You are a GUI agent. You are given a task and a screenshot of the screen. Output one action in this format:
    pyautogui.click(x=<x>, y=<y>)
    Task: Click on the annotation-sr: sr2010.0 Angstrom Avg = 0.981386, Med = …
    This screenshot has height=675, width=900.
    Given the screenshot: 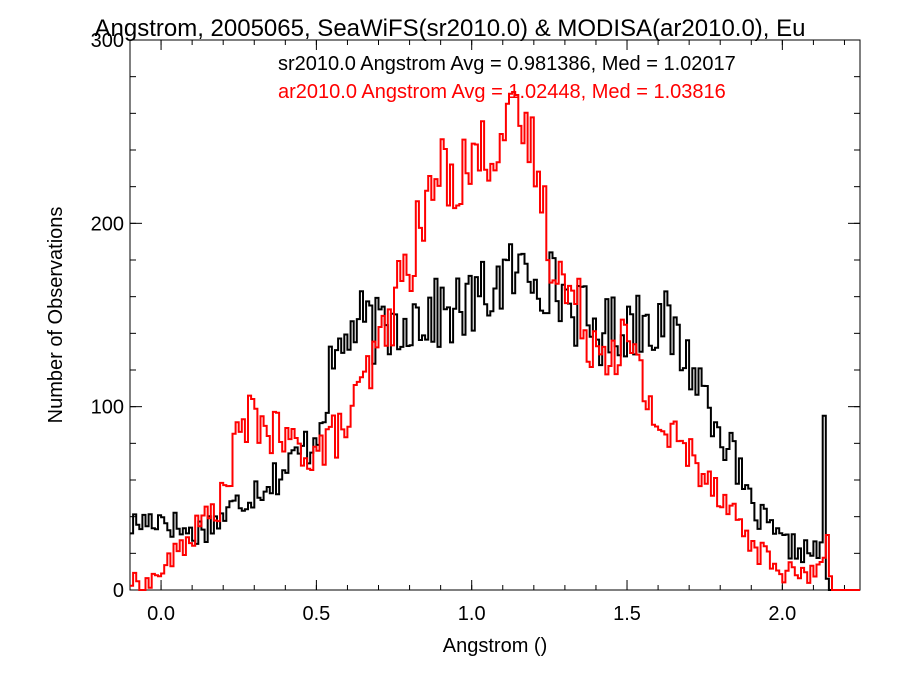 What is the action you would take?
    pyautogui.click(x=507, y=64)
    